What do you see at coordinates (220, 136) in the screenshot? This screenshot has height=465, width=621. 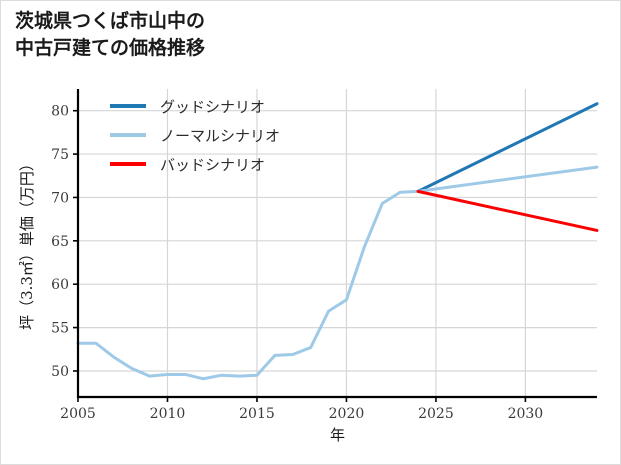 I see `legend-label-1: ノーマルシナリオ` at bounding box center [220, 136].